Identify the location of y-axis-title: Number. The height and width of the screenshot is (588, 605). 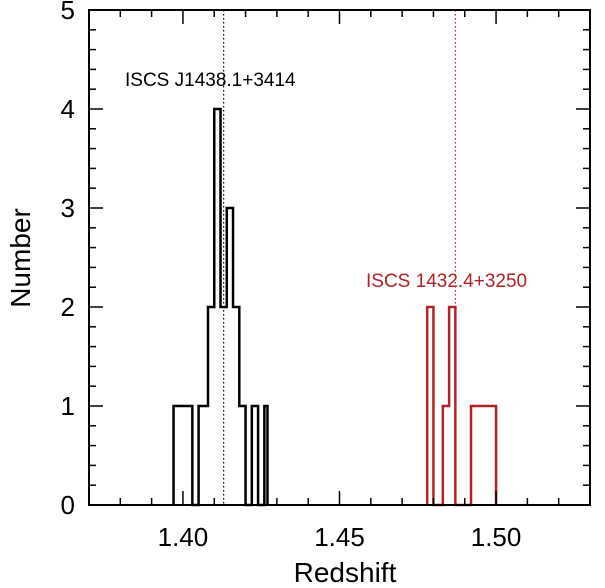
(20, 258).